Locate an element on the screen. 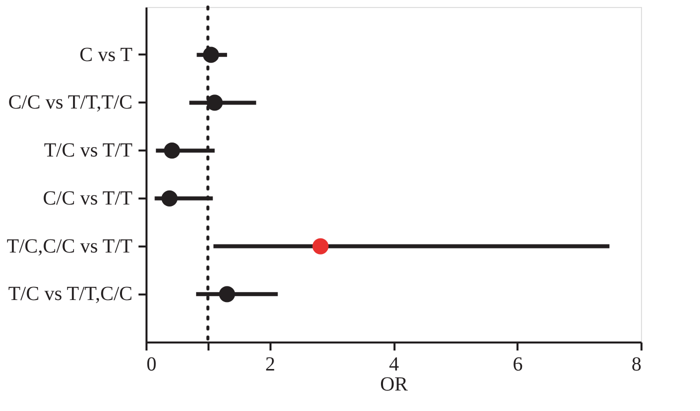  y-tick-label: T/C,C/C vs T/T is located at coordinates (69, 246).